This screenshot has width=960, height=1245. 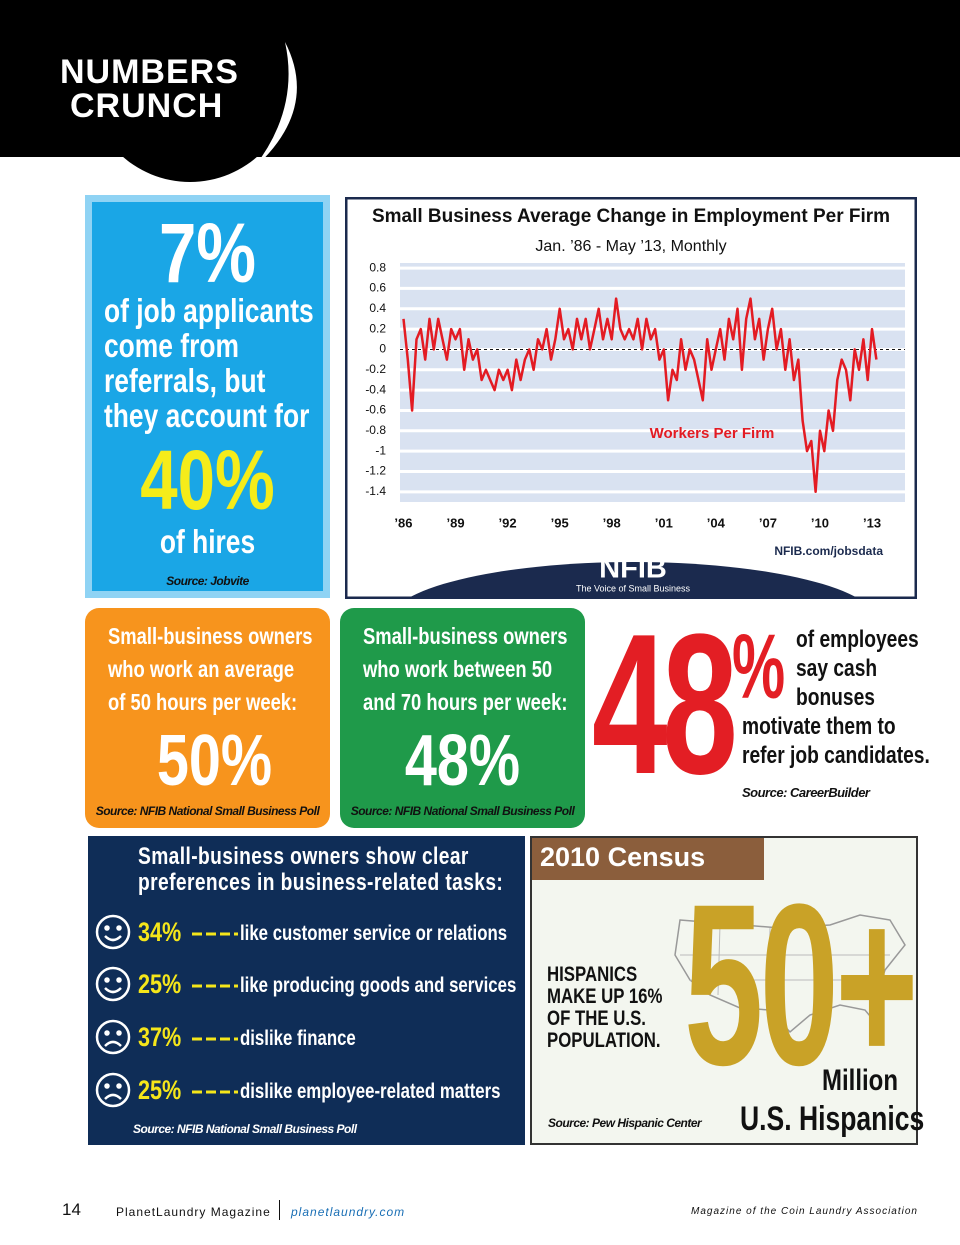 I want to click on y-tick-label: -0.6, so click(x=375, y=410).